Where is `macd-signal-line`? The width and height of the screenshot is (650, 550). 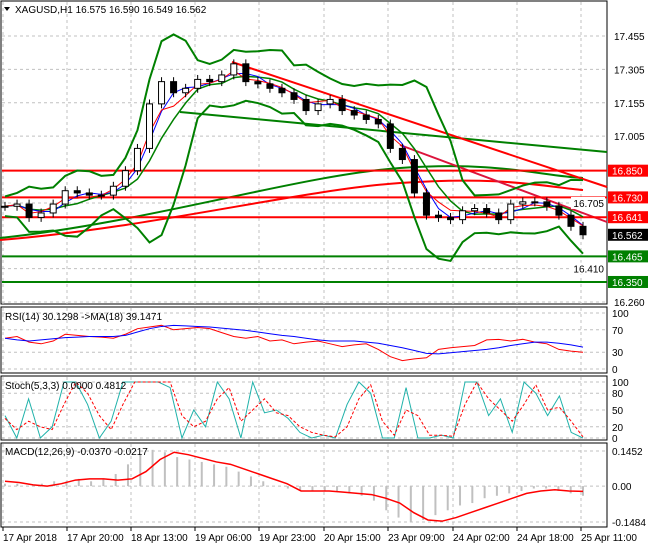
macd-signal-line is located at coordinates (294, 486).